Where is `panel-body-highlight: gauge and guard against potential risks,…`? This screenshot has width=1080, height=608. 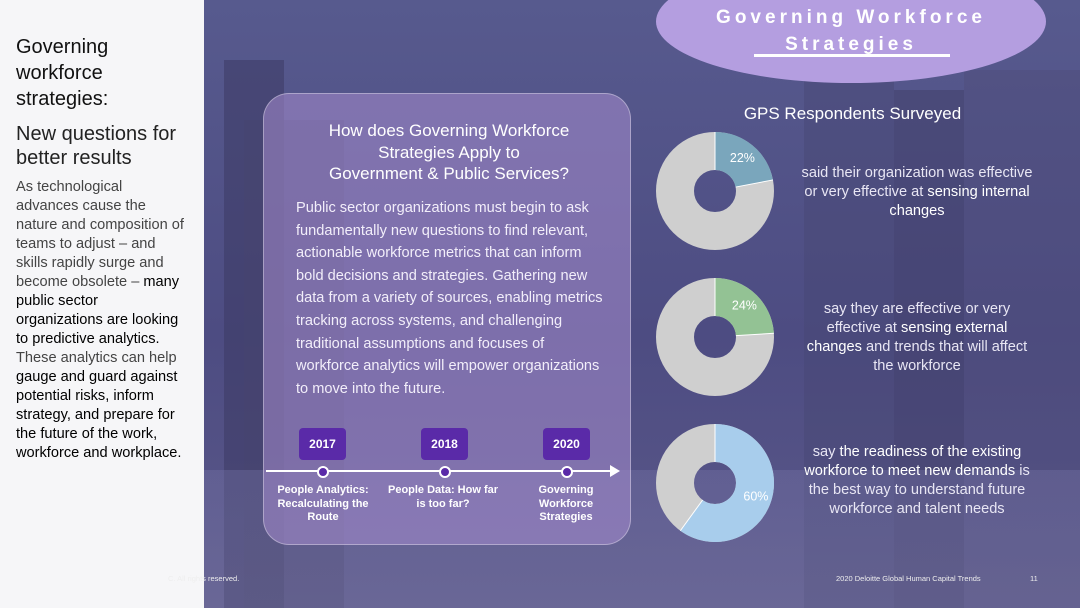 panel-body-highlight: gauge and guard against potential risks,… is located at coordinates (99, 415).